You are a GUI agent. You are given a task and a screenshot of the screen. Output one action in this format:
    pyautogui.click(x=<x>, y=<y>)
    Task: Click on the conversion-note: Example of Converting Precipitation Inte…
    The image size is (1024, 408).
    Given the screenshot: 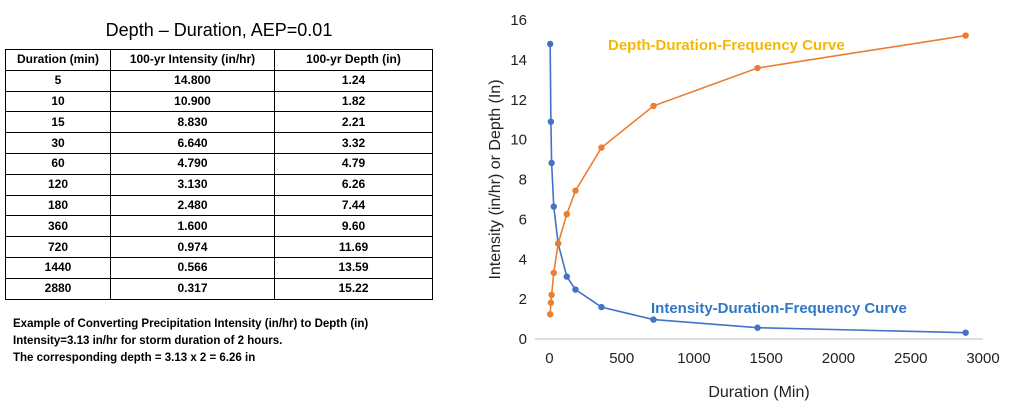 What is the action you would take?
    pyautogui.click(x=190, y=341)
    